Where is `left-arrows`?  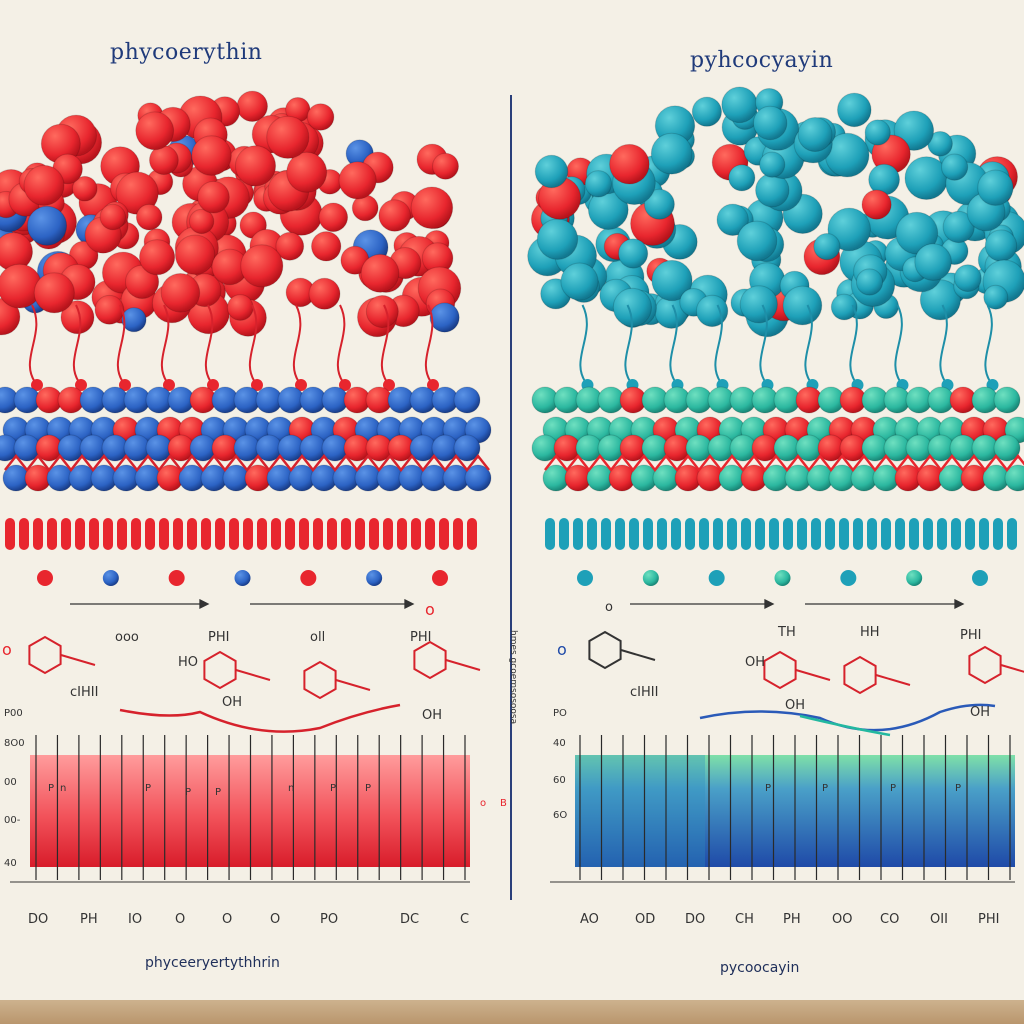 left-arrows is located at coordinates (242, 604).